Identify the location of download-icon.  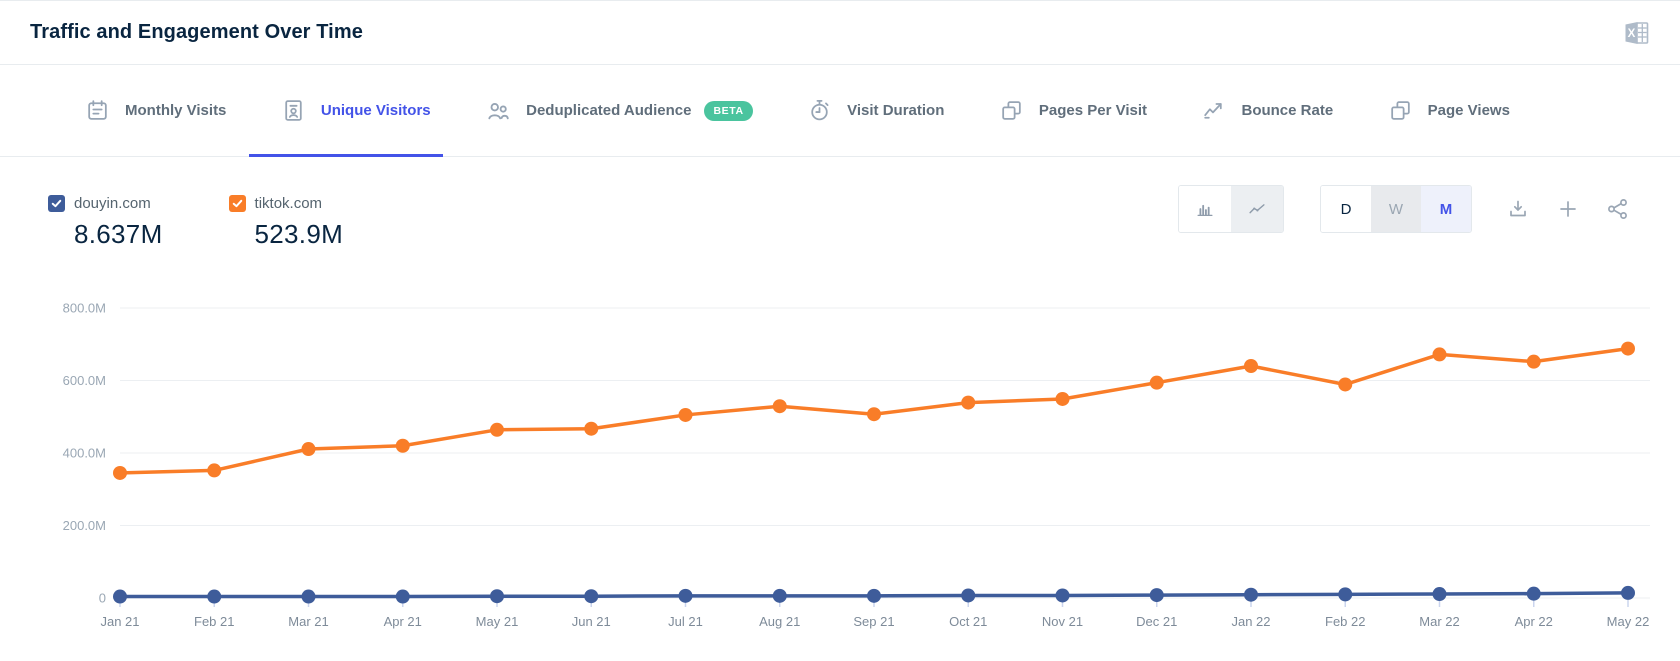
(1518, 208).